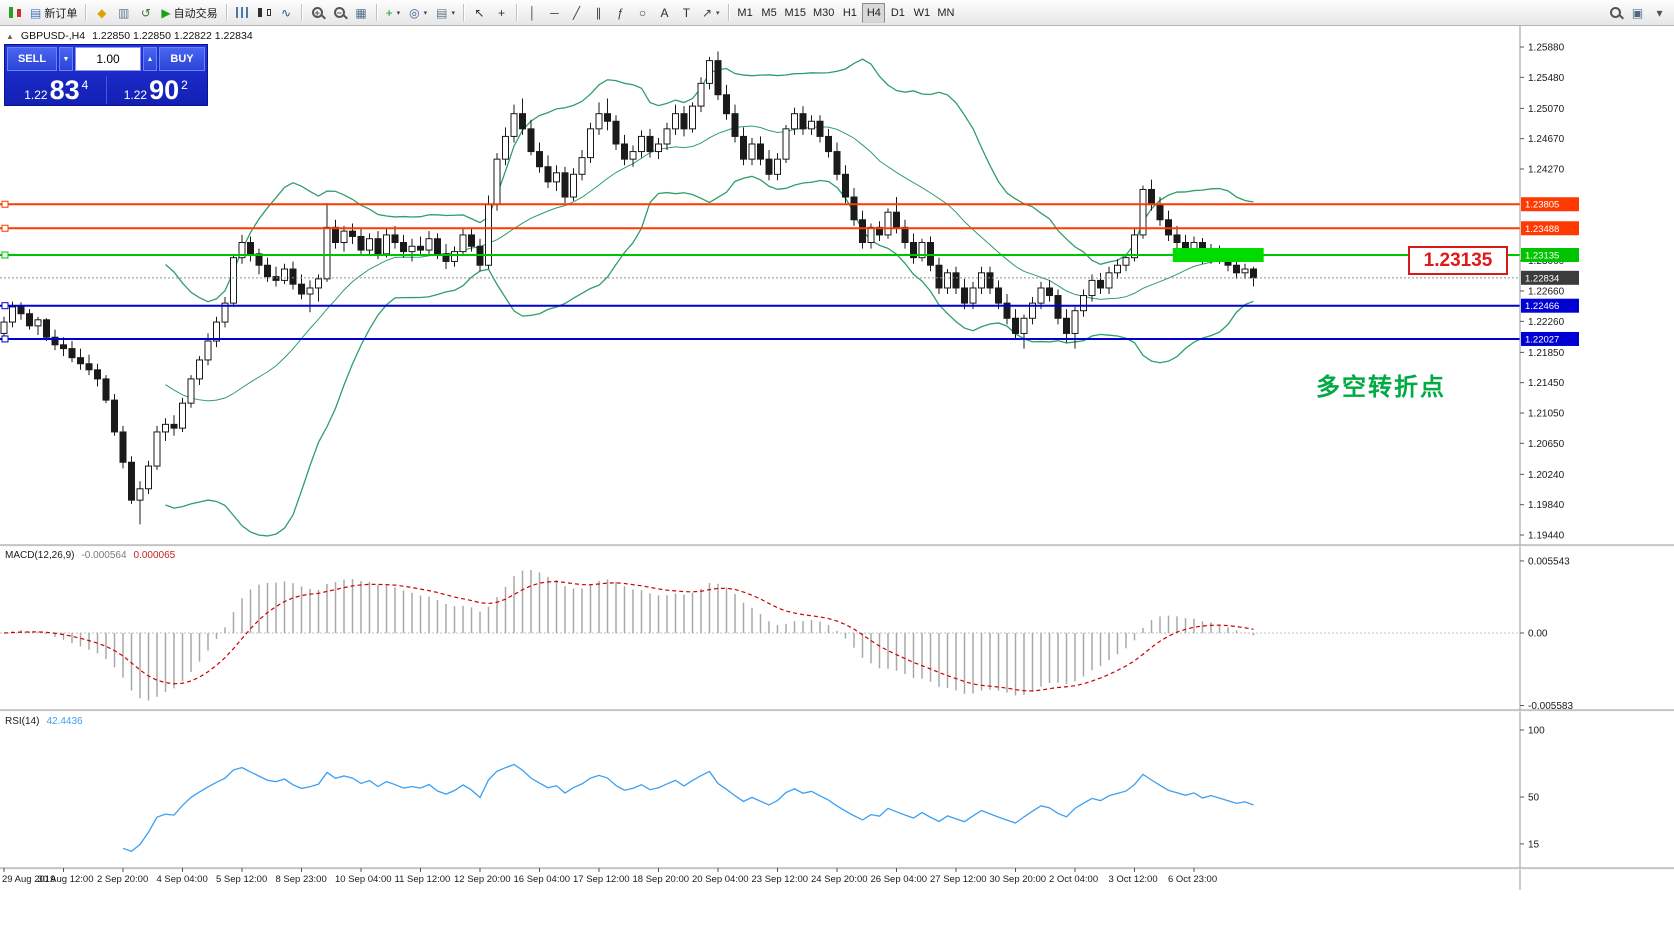  What do you see at coordinates (1637, 12) in the screenshot?
I see `chart-windows-icon: ▣` at bounding box center [1637, 12].